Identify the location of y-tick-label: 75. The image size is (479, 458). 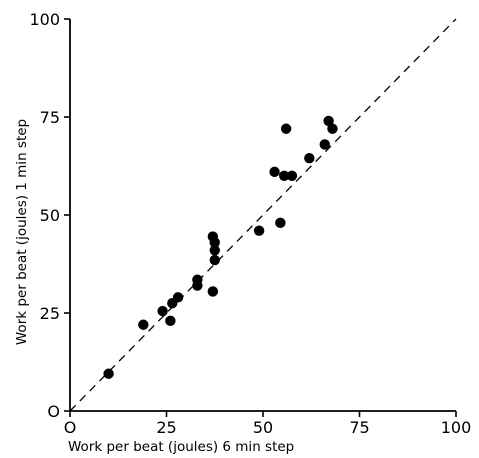
(50, 117).